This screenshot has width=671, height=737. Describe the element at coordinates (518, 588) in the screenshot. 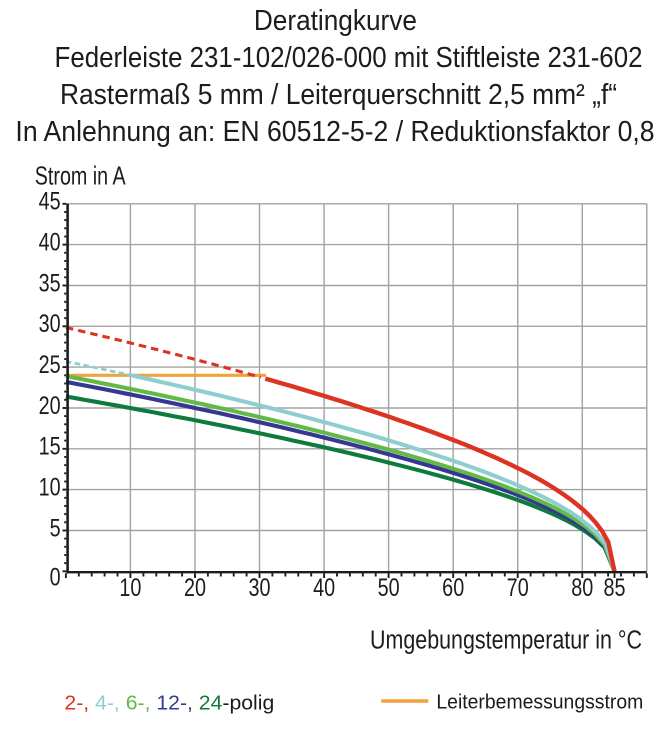

I see `svg-text: 70` at that location.